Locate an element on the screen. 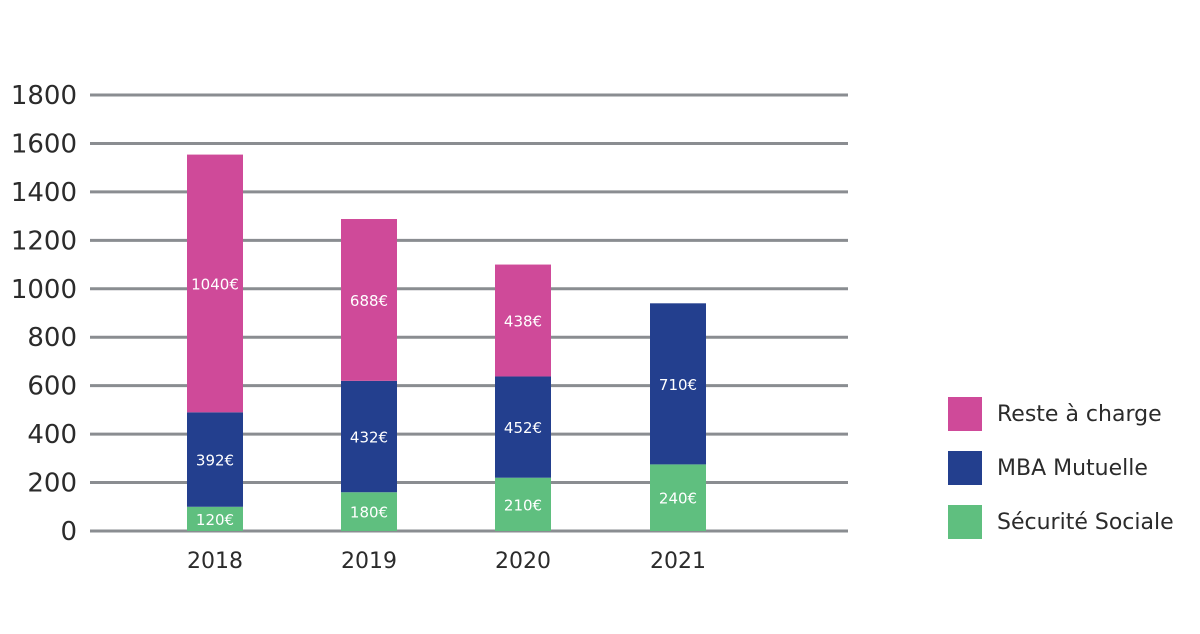  x-tick-label-2019: 2019 is located at coordinates (369, 561).